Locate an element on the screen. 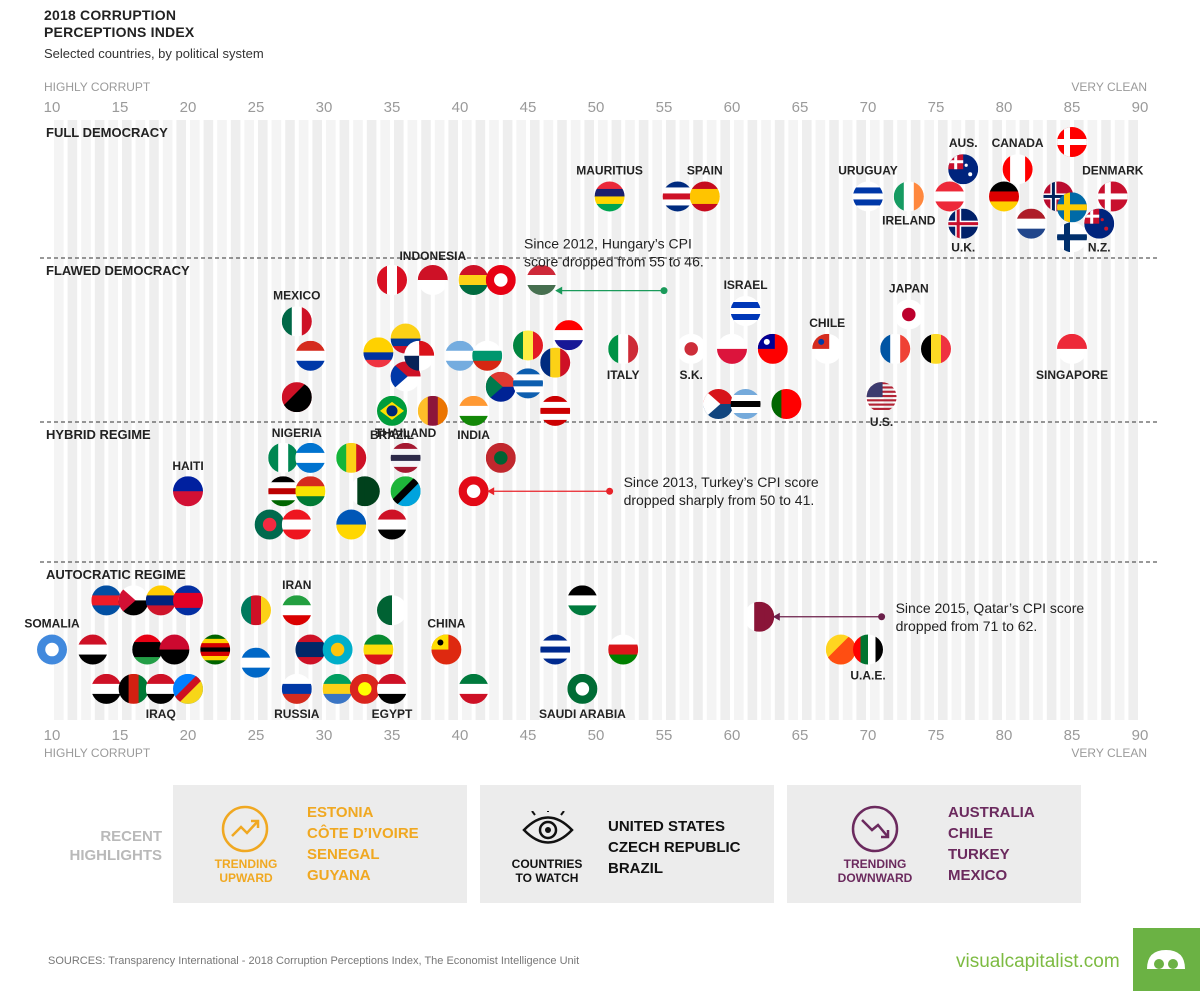 This screenshot has height=996, width=1200. site-link: visualcapitalist.com is located at coordinates (1038, 961).